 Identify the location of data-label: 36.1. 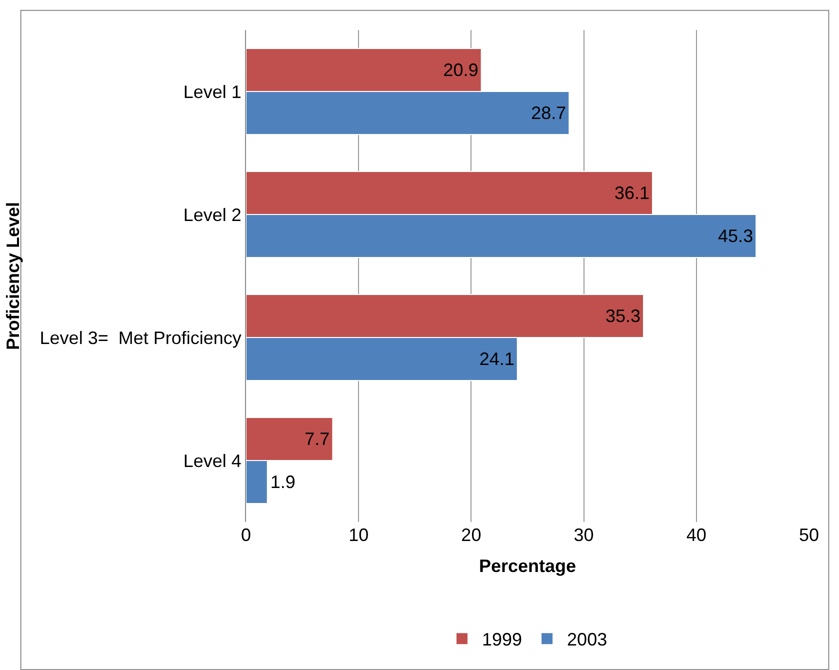
(632, 192).